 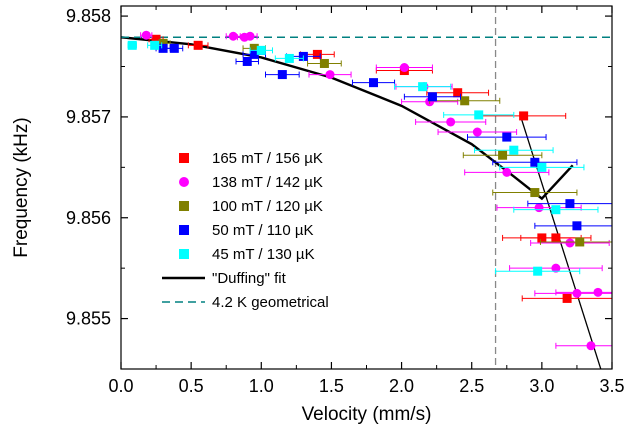 What do you see at coordinates (249, 278) in the screenshot?
I see `legend-label: "Duffing" fit` at bounding box center [249, 278].